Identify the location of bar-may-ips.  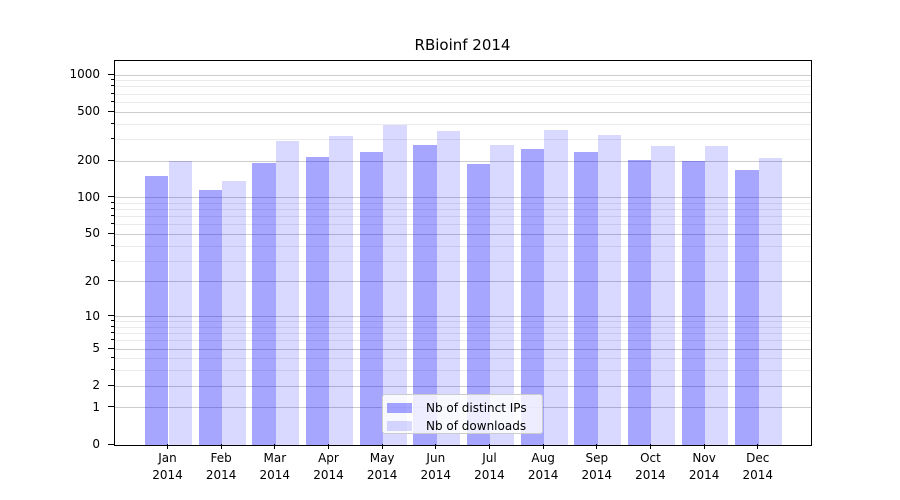
(371, 298).